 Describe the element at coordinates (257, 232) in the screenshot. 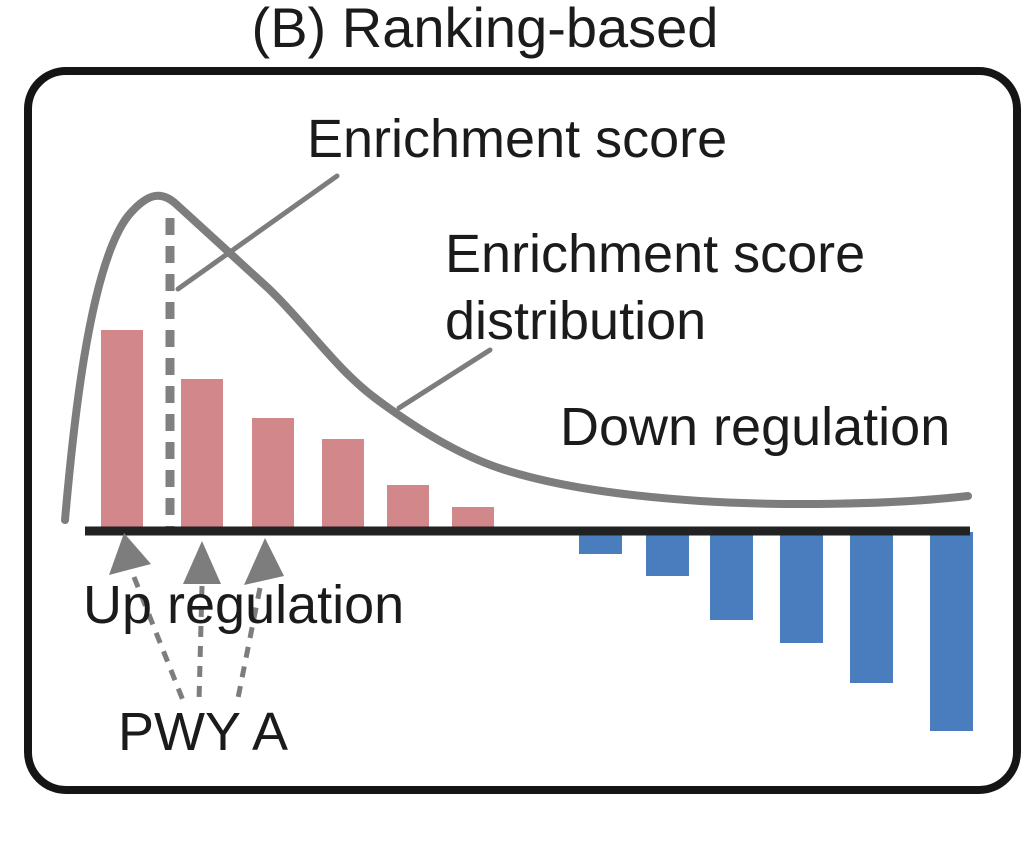

I see `leader-line-enrichment-score` at that location.